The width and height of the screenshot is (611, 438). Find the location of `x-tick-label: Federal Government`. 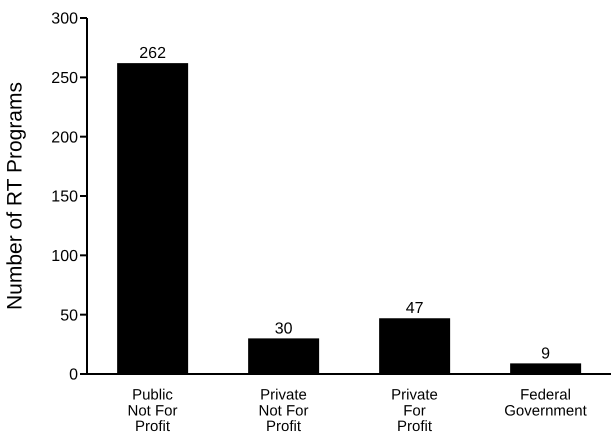

x-tick-label: Federal Government is located at coordinates (546, 403).